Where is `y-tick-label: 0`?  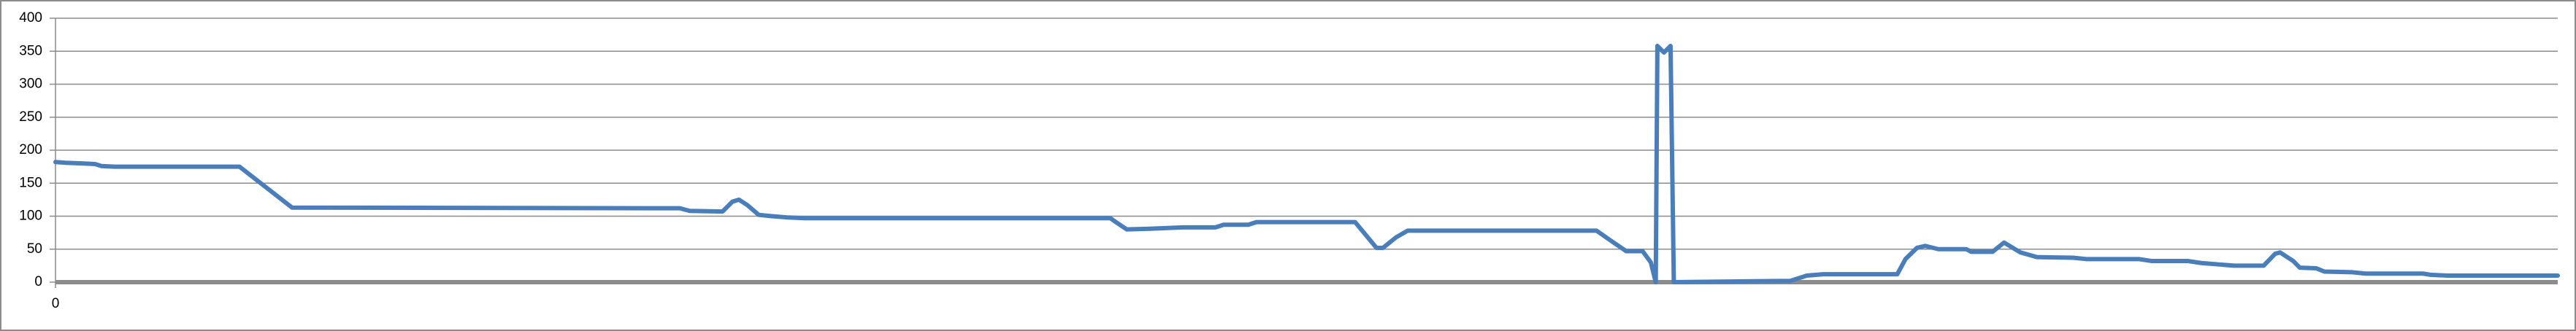
y-tick-label: 0 is located at coordinates (38, 281).